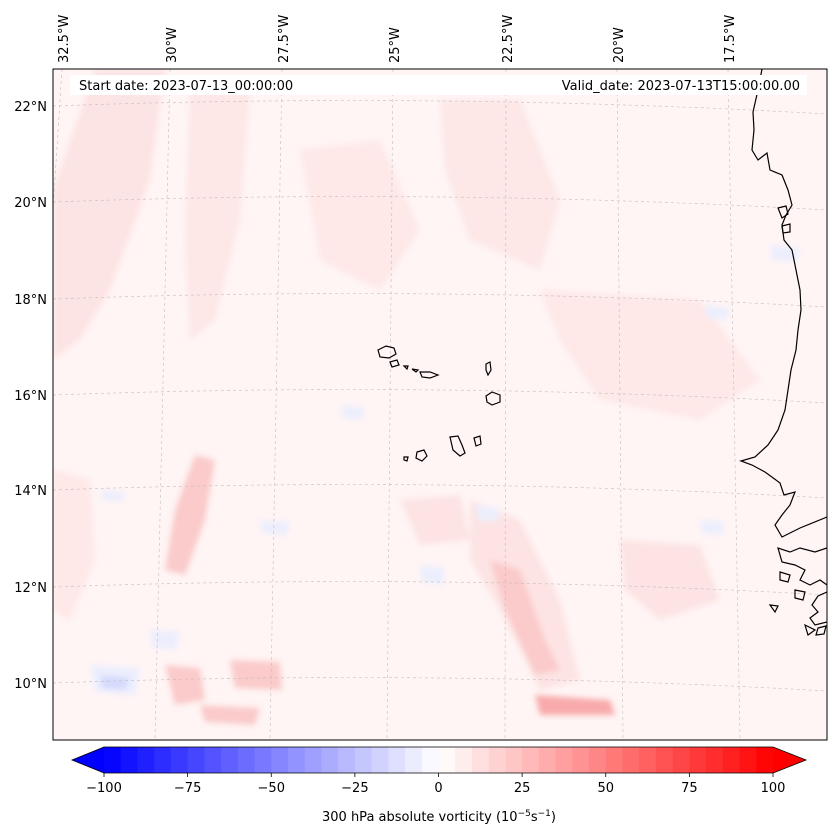 The width and height of the screenshot is (837, 839). Describe the element at coordinates (605, 788) in the screenshot. I see `colorbar-tick-label: 50` at that location.